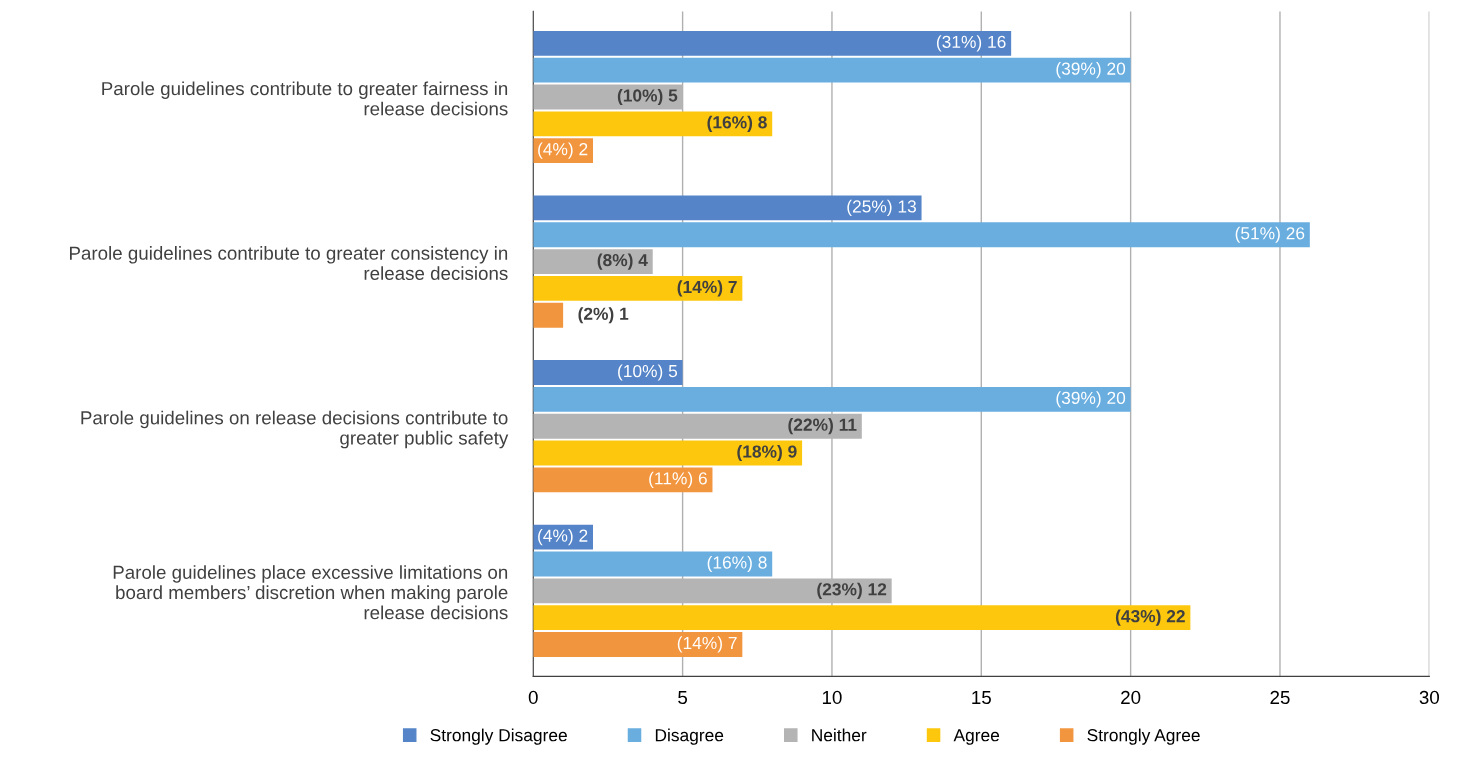 This screenshot has height=760, width=1457. I want to click on x-tick-label: 30, so click(1429, 697).